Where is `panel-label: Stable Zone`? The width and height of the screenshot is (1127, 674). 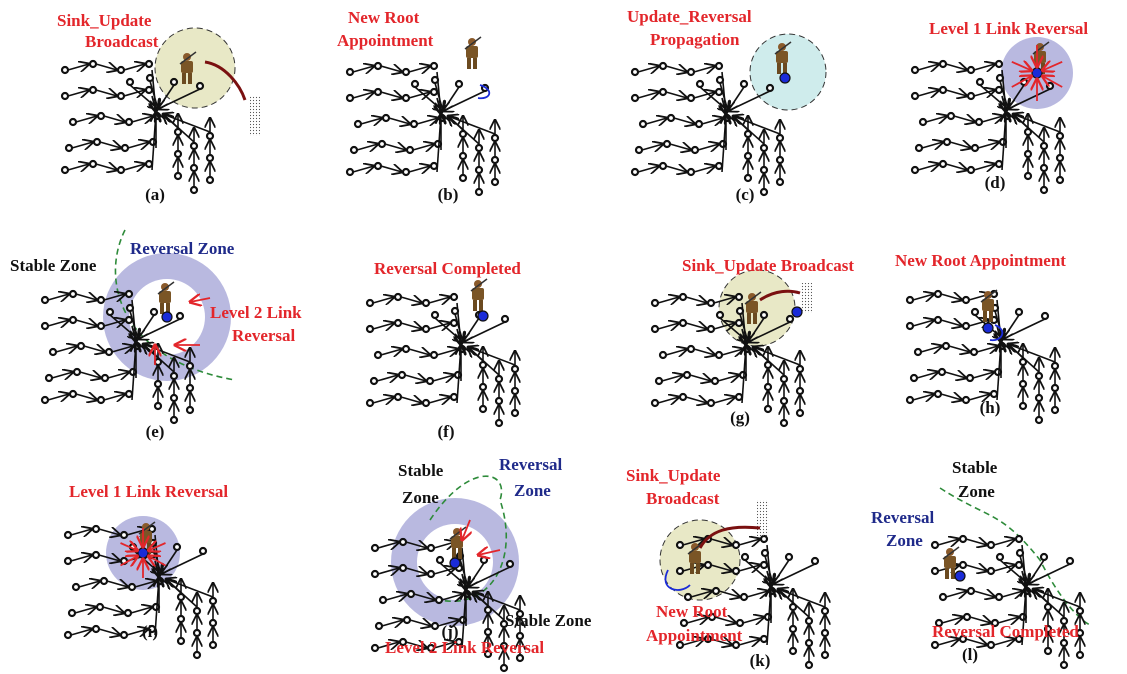 panel-label: Stable Zone is located at coordinates (548, 620).